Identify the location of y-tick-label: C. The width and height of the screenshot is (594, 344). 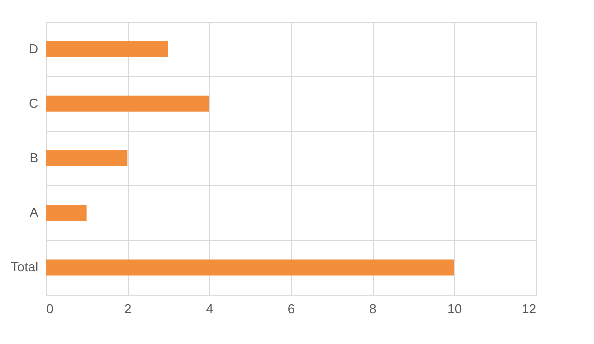
(33, 103).